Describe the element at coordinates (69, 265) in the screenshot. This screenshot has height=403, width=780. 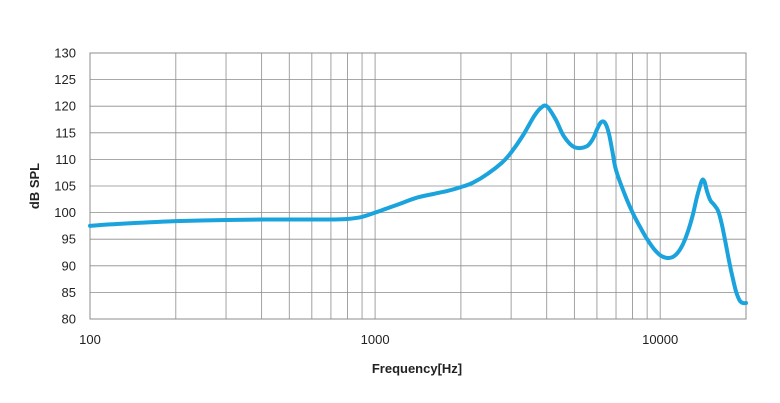
I see `y-tick-label: 90` at that location.